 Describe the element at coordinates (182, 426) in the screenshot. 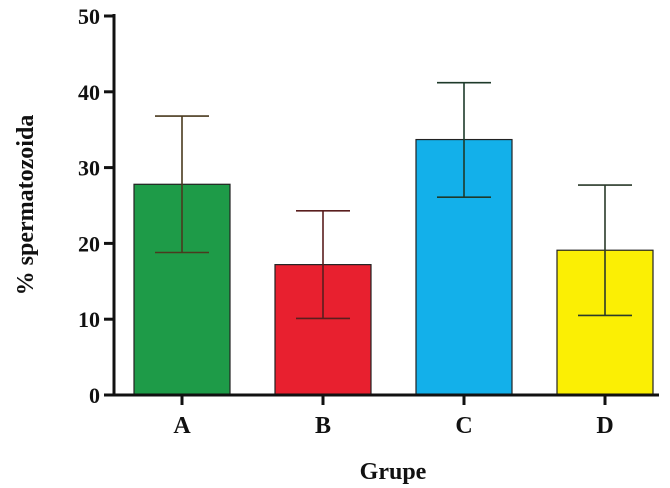

I see `x-category-label-a: A` at that location.